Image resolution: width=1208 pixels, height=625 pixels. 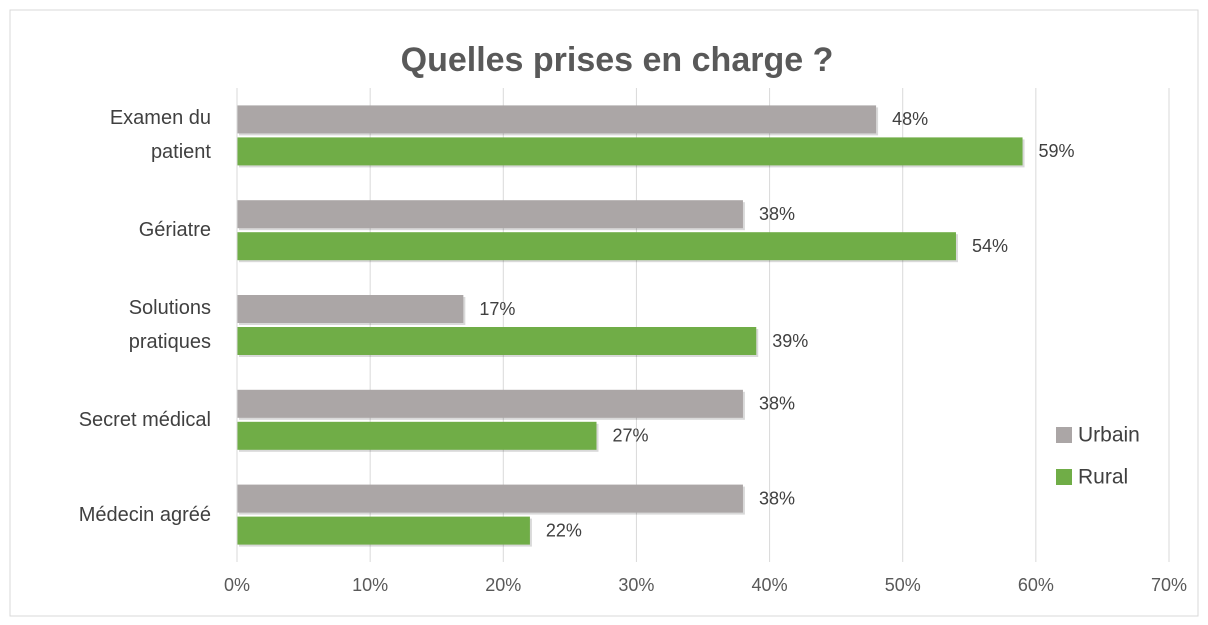 I want to click on y-tick-label: Gériatre, so click(x=174, y=230).